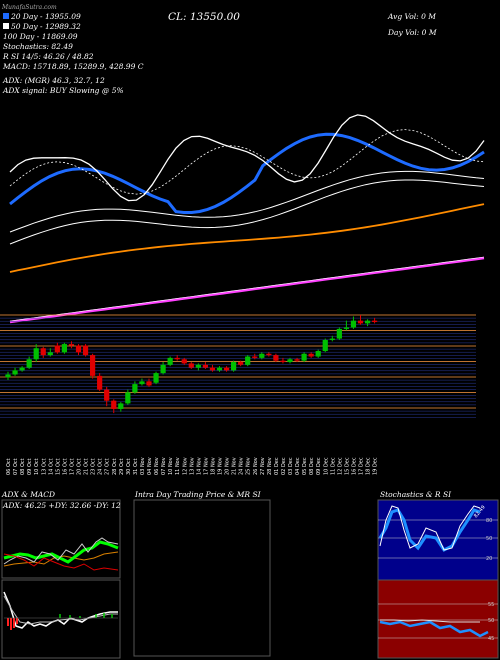 This screenshot has height=660, width=500. Describe the element at coordinates (23, 466) in the screenshot. I see `date-tick-label: 08 Oct` at that location.